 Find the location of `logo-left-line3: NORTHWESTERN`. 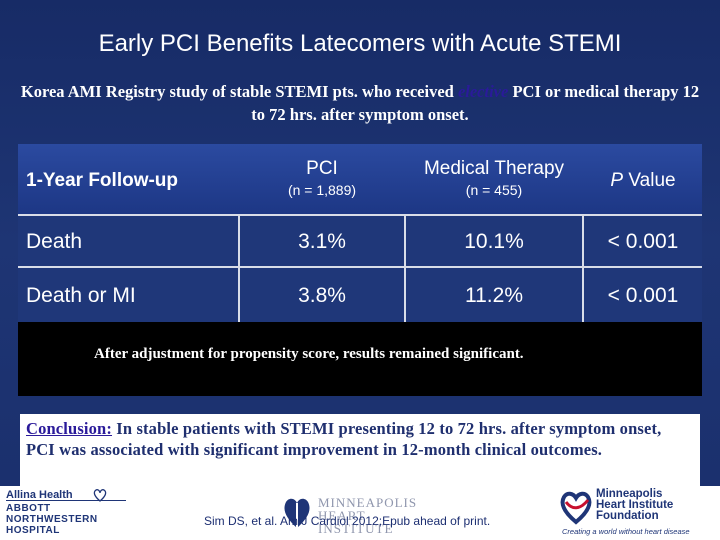

logo-left-line3: NORTHWESTERN is located at coordinates (52, 519).